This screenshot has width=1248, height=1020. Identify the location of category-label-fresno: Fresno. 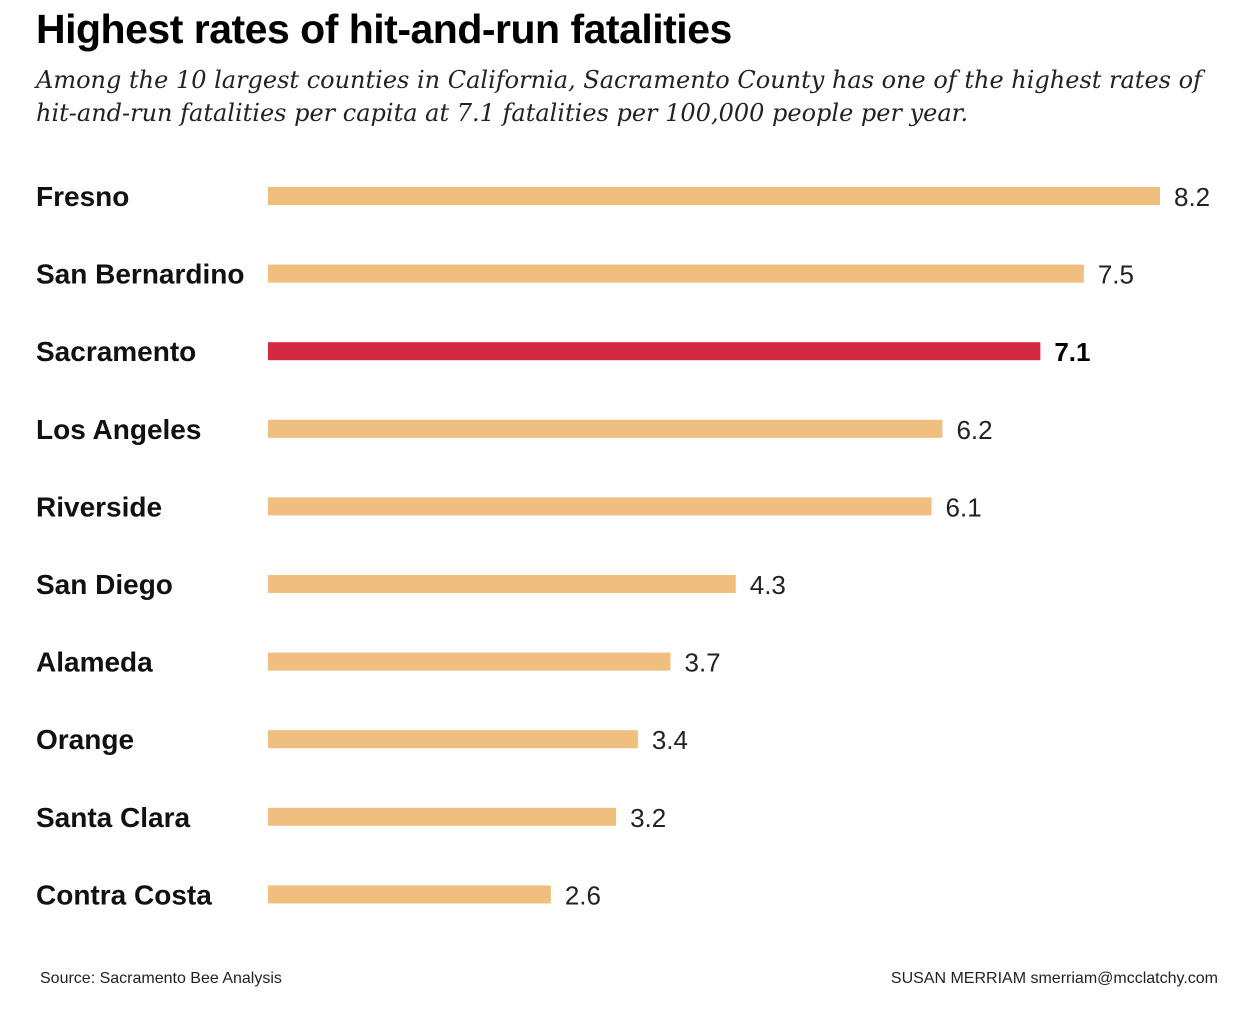
(82, 196).